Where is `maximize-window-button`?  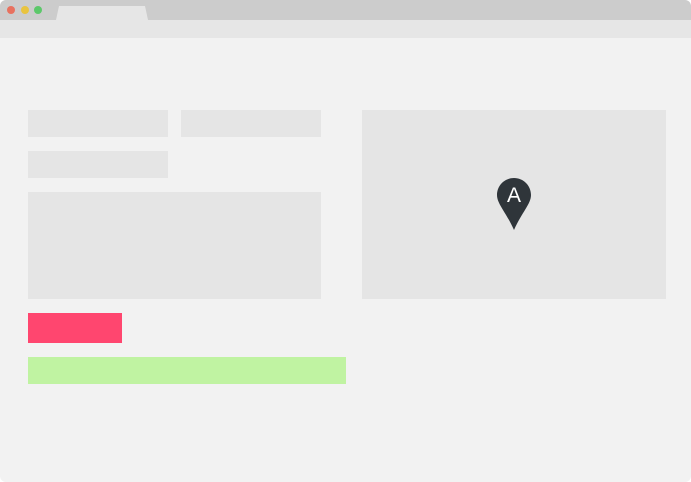
maximize-window-button is located at coordinates (38, 10).